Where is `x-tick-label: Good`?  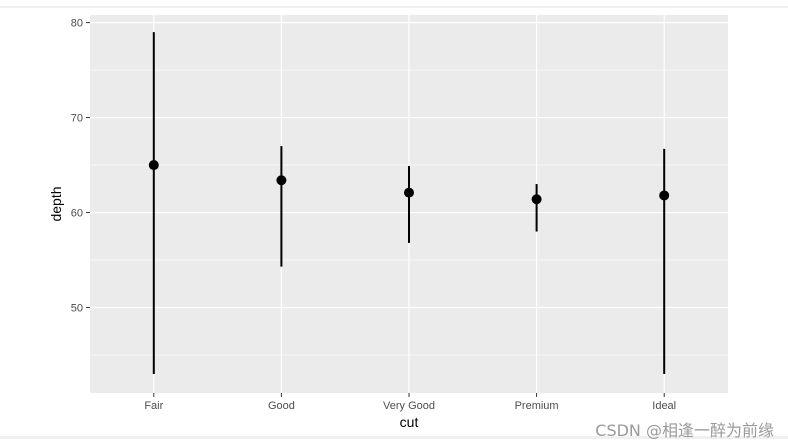 x-tick-label: Good is located at coordinates (281, 406).